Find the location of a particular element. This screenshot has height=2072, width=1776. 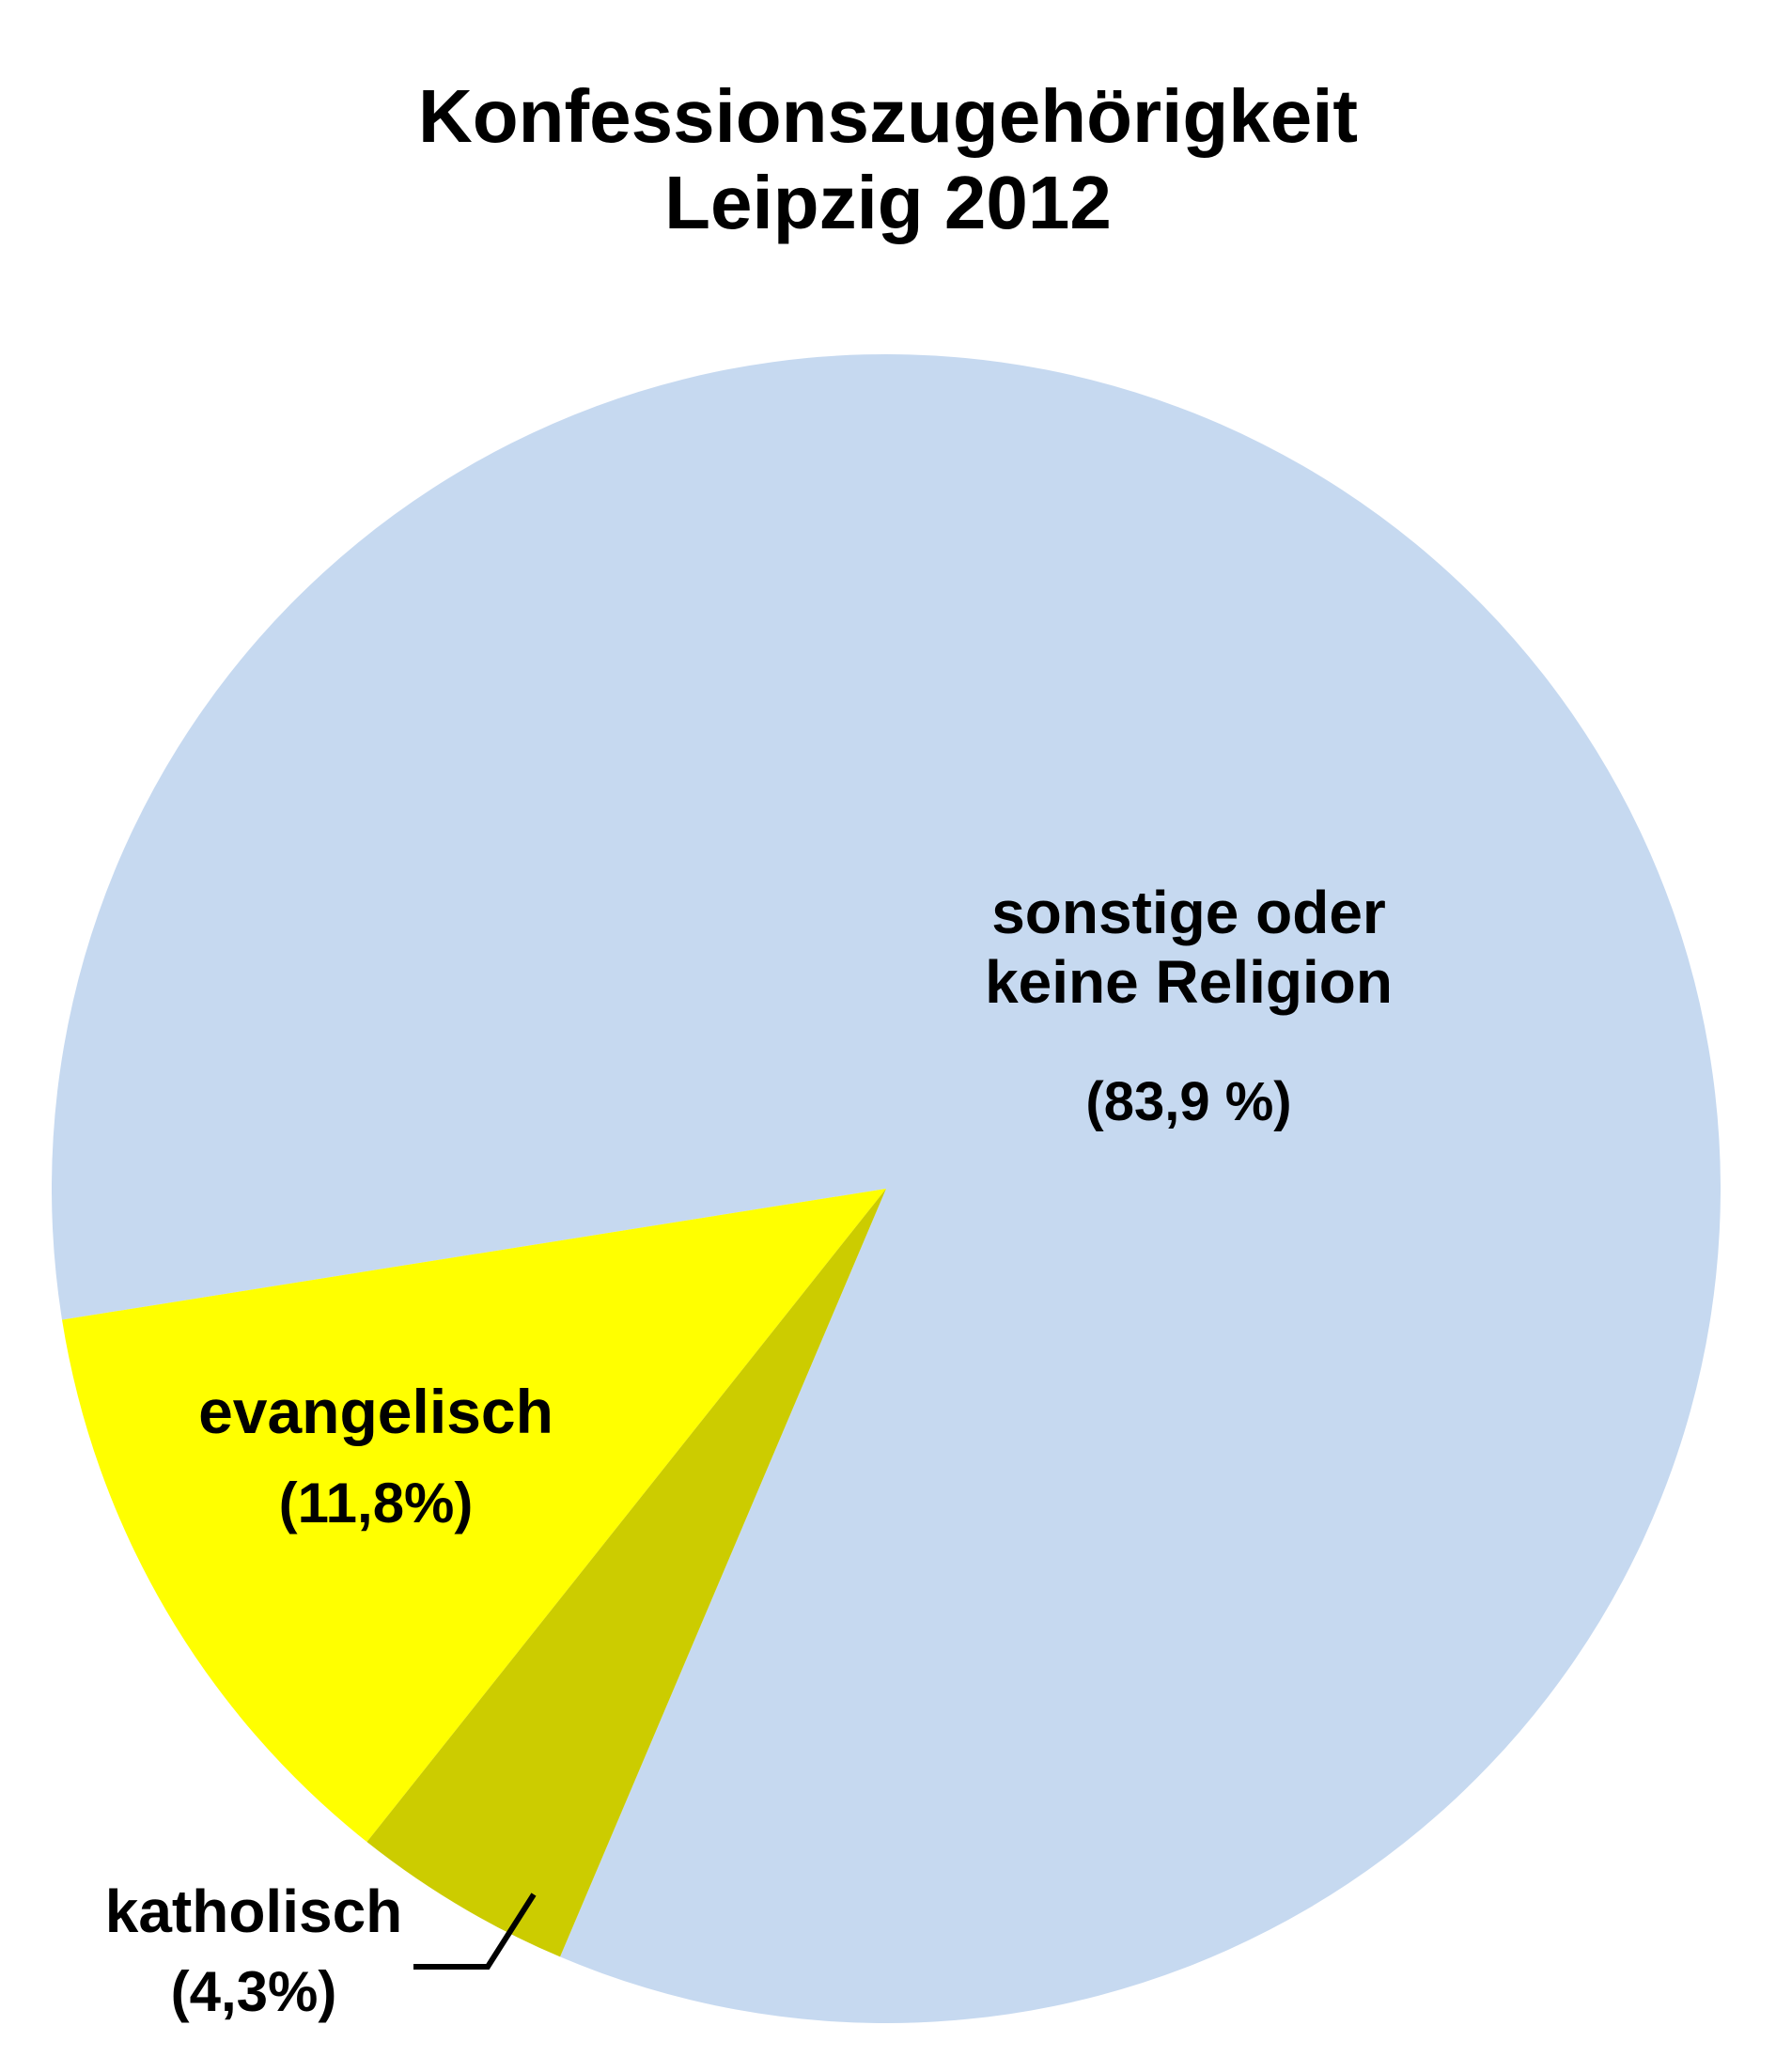

chart-title: Konfessionszugehörigkeit Leipzig 2012 is located at coordinates (888, 159).